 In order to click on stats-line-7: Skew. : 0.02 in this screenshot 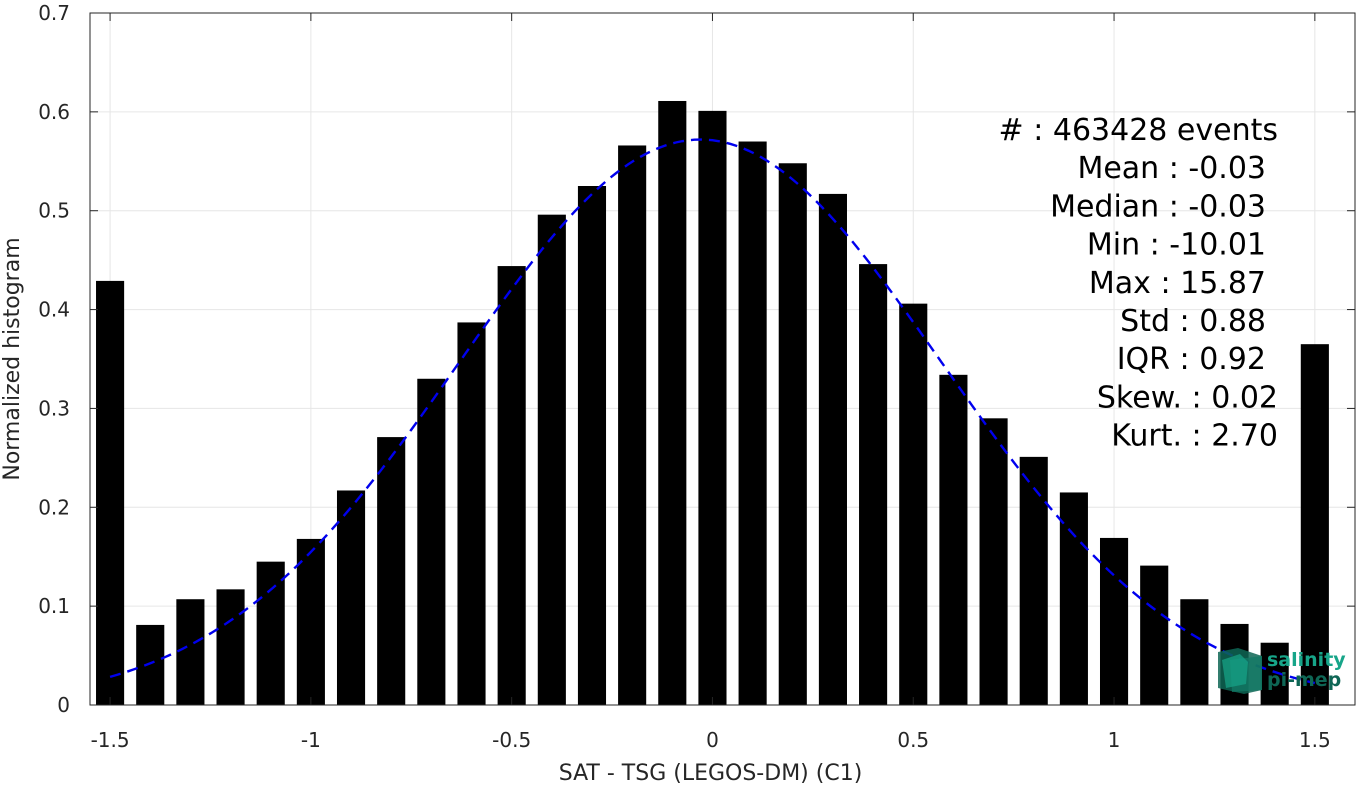, I will do `click(1187, 397)`.